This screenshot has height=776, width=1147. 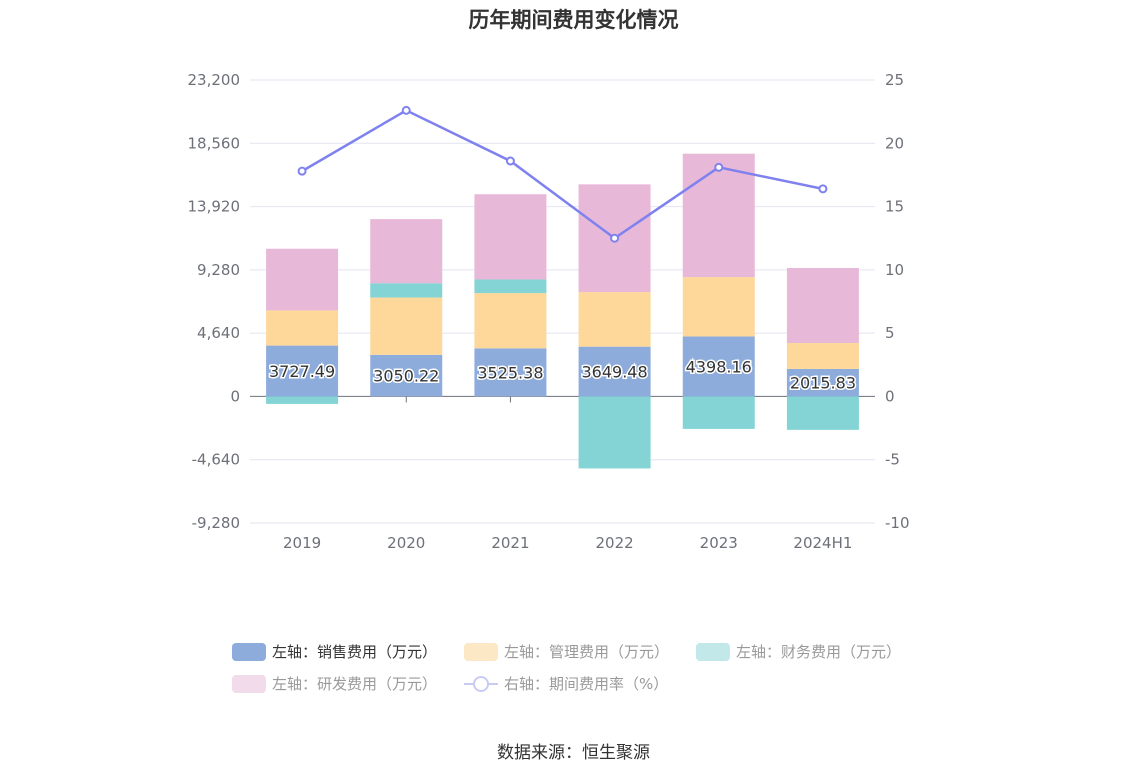 I want to click on data-label-sales: 2015.83, so click(x=823, y=383).